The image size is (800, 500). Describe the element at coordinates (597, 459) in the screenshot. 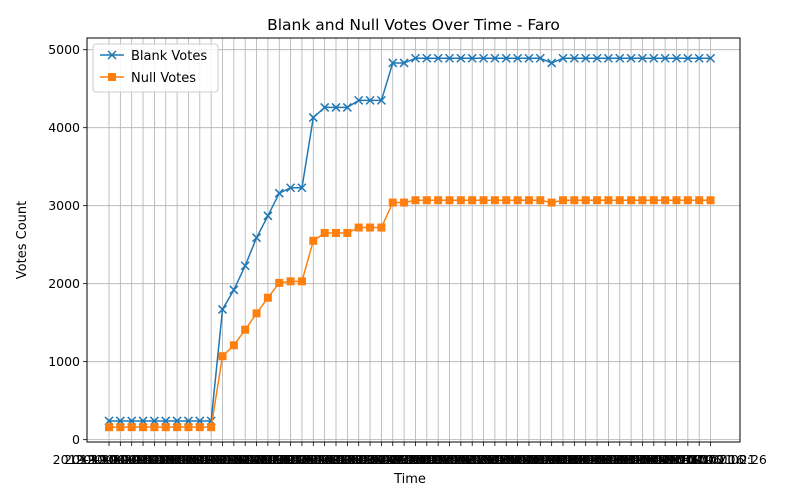

I see `x-tick-label: 2019-10-06 23:36` at that location.